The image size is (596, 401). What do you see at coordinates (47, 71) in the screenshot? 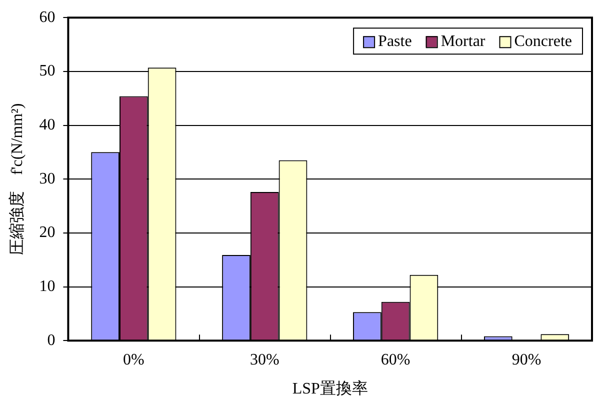
I see `y-tick-label: 50` at bounding box center [47, 71].